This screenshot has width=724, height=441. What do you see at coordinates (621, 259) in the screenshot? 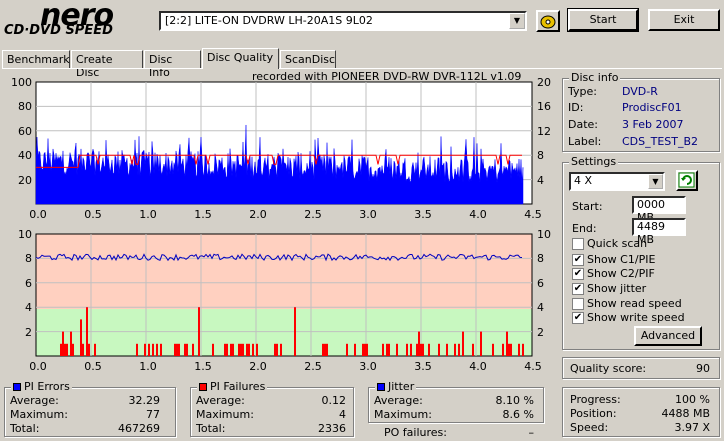
I see `show-c1-label: Show C1/PIE` at bounding box center [621, 259].